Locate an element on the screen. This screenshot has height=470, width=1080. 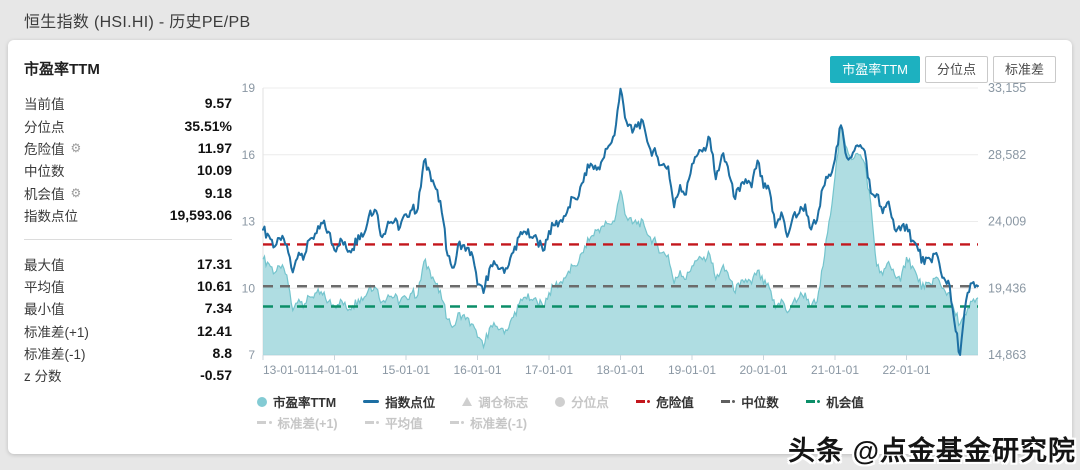
watermark: 头条 @点金基金研究院 is located at coordinates (932, 451).